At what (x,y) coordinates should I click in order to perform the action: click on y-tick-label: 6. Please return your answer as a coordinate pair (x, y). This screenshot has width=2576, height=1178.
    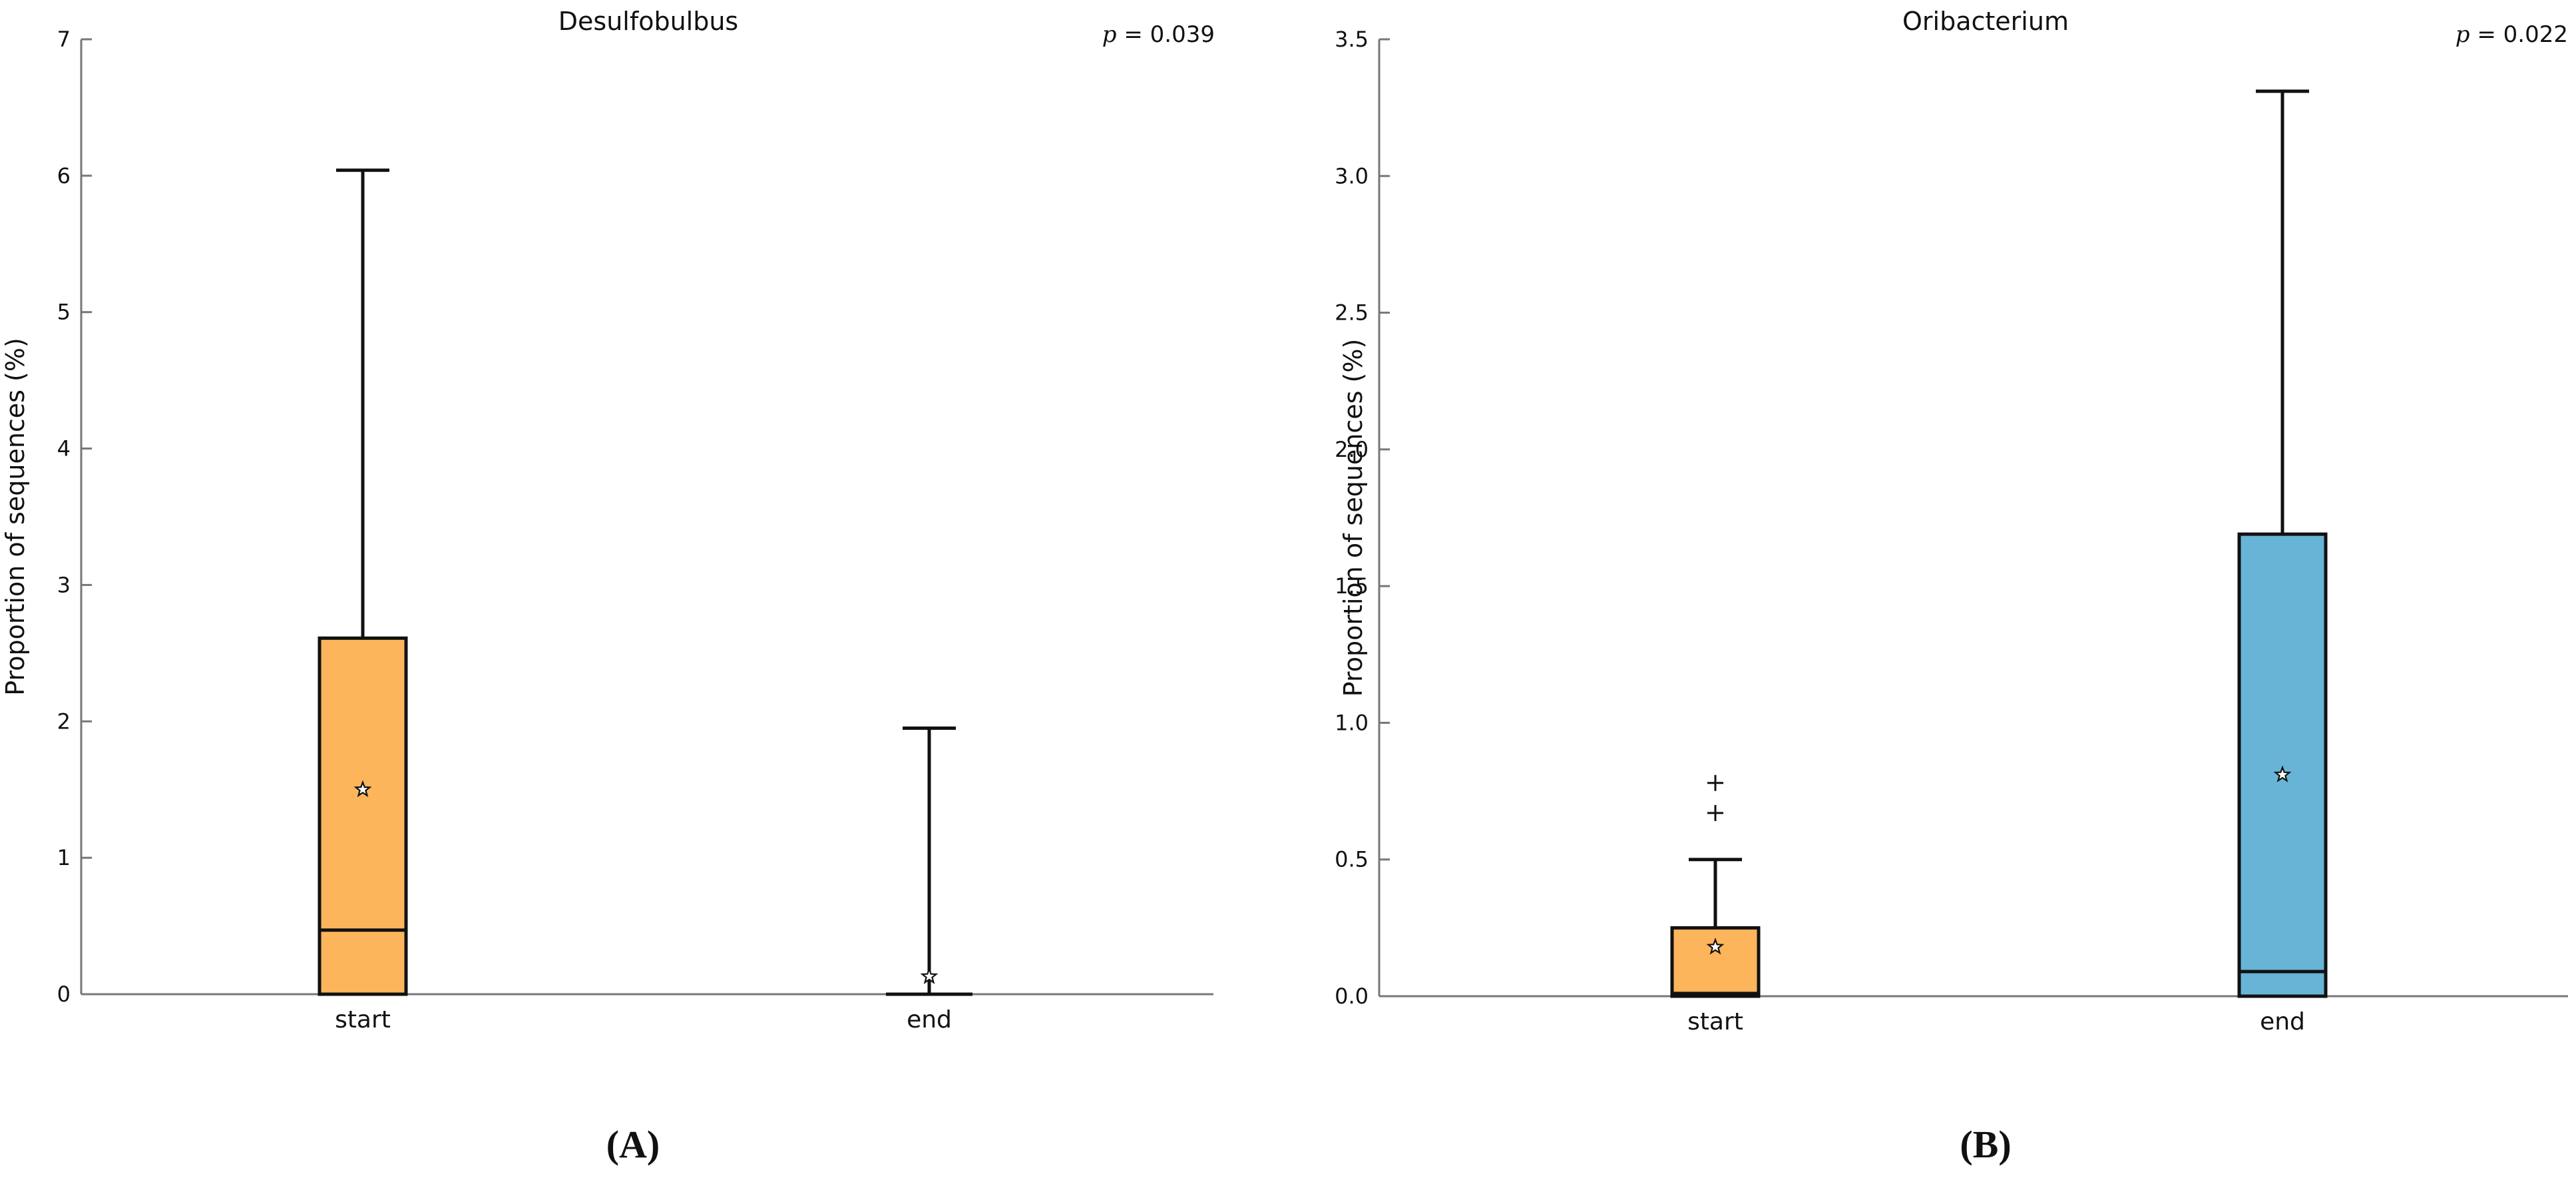
    Looking at the image, I should click on (64, 175).